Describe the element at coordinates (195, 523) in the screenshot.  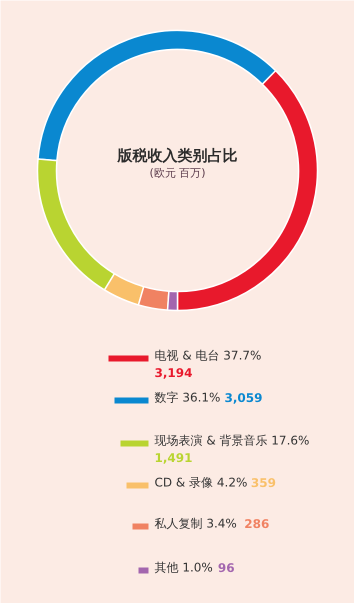
I see `legend-label: 私人复制 3.4%` at that location.